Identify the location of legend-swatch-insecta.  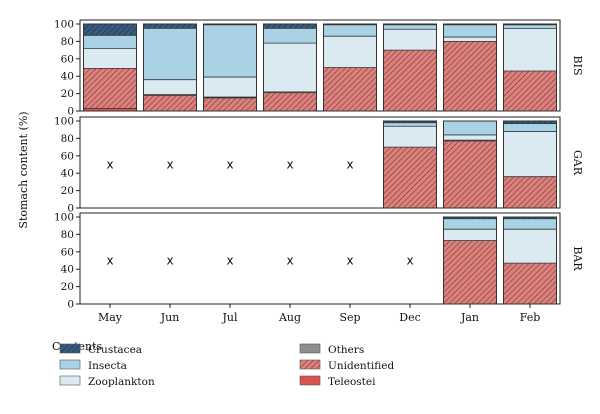
(70, 364).